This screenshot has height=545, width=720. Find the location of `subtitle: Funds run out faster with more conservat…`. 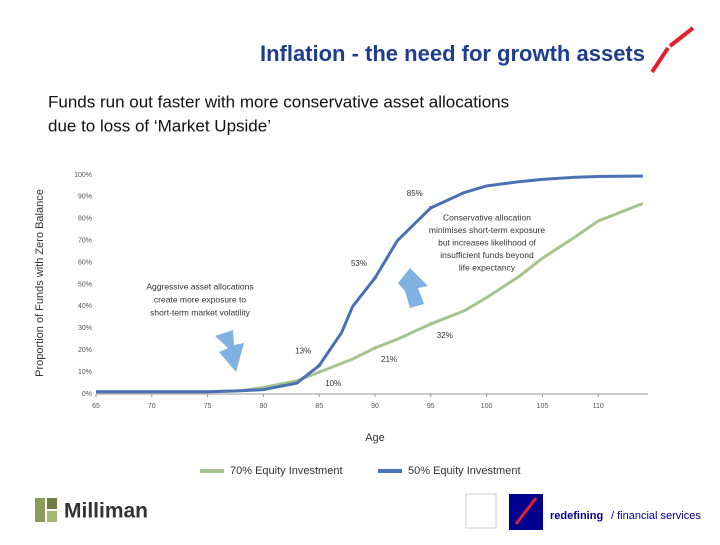

subtitle: Funds run out faster with more conservat… is located at coordinates (278, 101).